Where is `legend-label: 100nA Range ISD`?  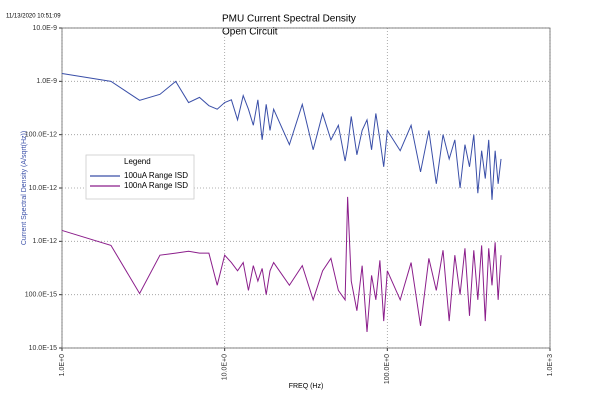
legend-label: 100nA Range ISD is located at coordinates (156, 185).